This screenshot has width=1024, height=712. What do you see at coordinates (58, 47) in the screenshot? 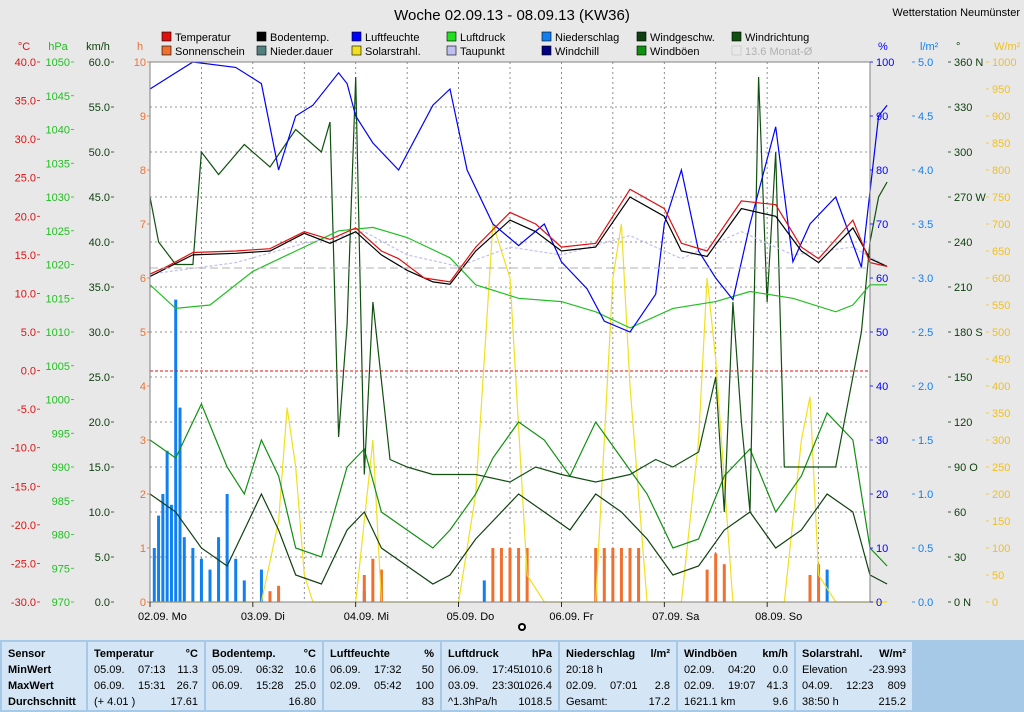
I see `axis-unit: hPa` at bounding box center [58, 47].